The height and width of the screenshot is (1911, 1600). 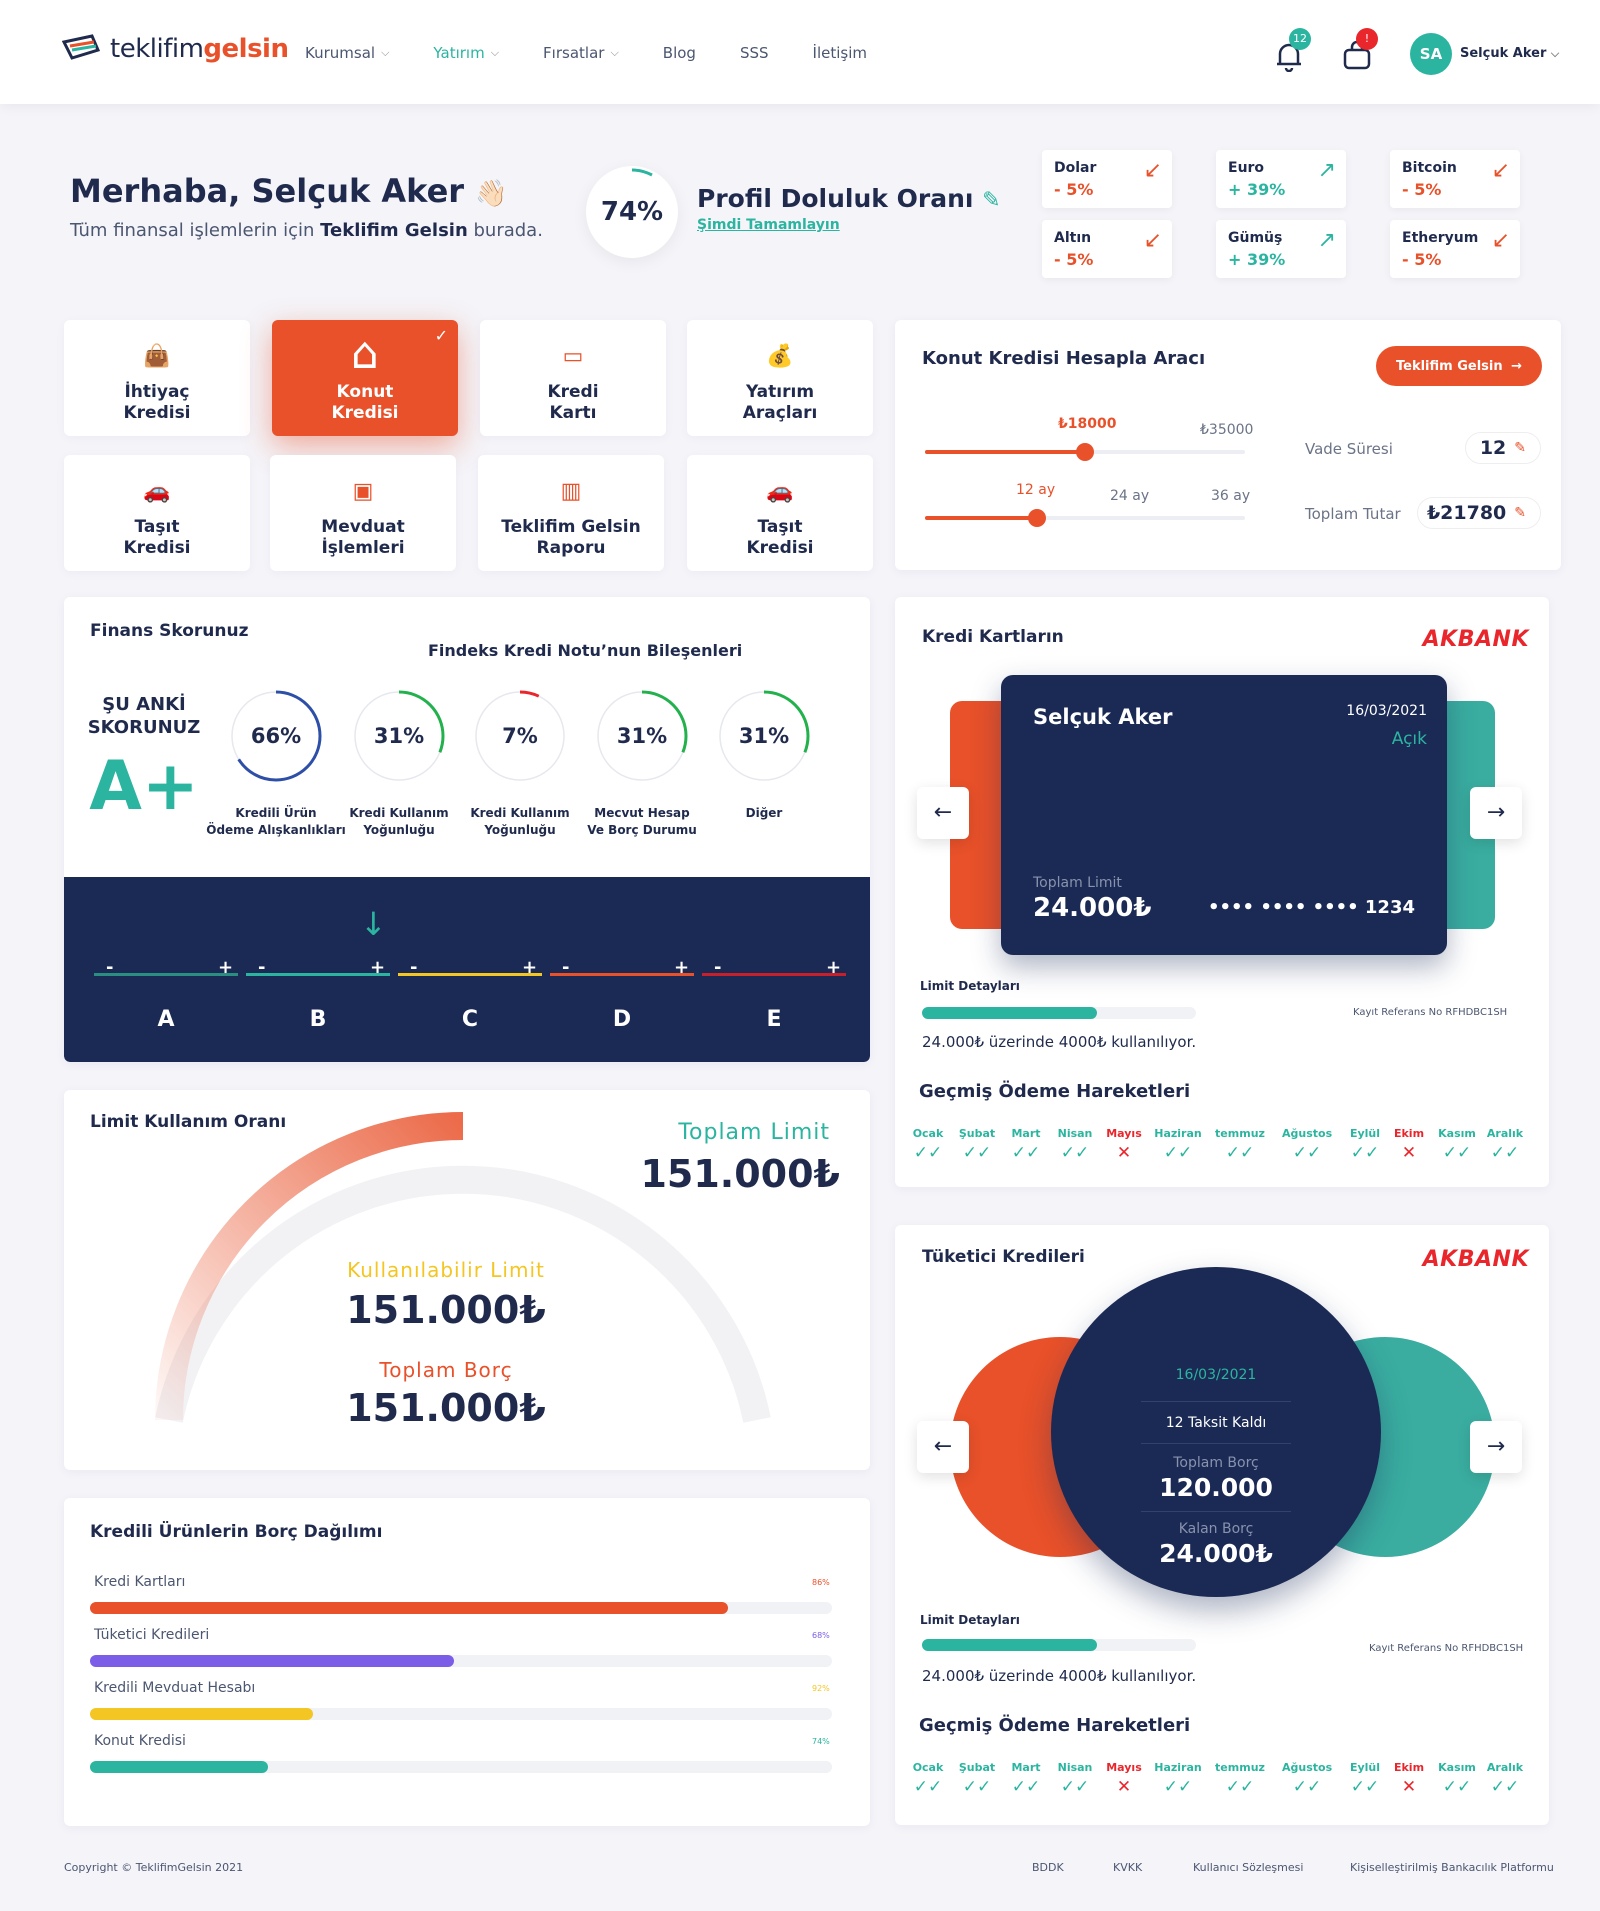 I want to click on product-tile: ▭ Kredi Kartı, so click(x=573, y=378).